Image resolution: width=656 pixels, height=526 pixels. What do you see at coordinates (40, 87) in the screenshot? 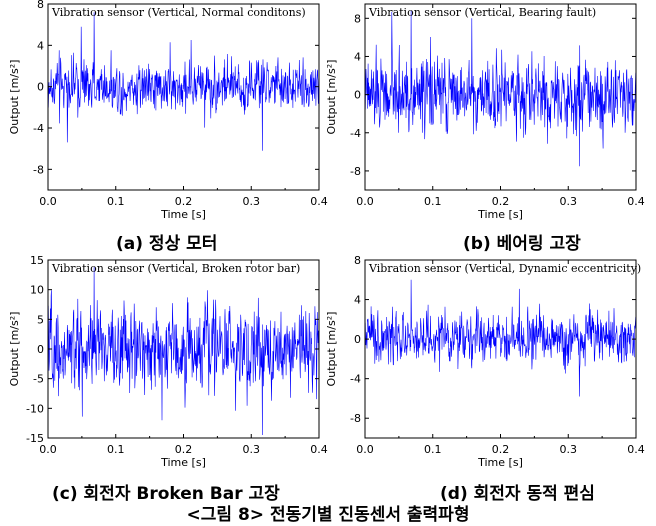
I see `y-tick-label-a: 0` at bounding box center [40, 87].